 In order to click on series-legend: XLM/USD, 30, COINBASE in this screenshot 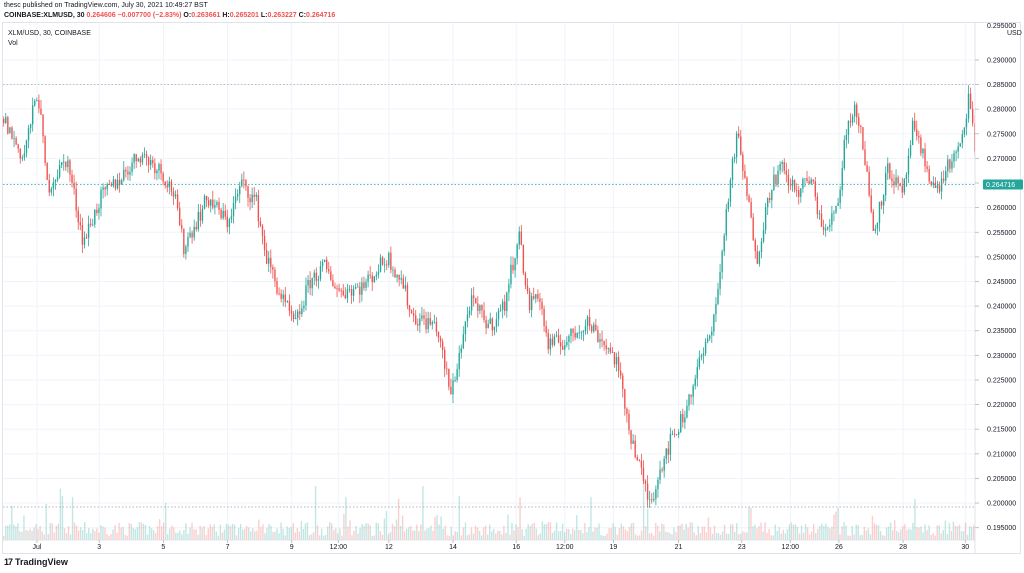, I will do `click(49, 33)`.